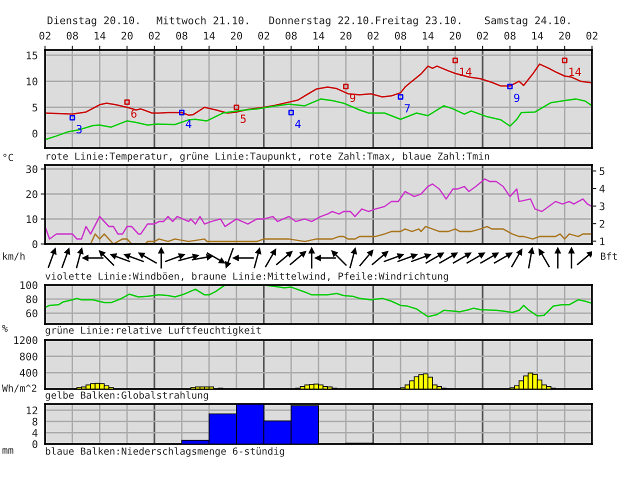 Image resolution: width=631 pixels, height=480 pixels. Describe the element at coordinates (5, 328) in the screenshot. I see `y-axis-title: %` at that location.